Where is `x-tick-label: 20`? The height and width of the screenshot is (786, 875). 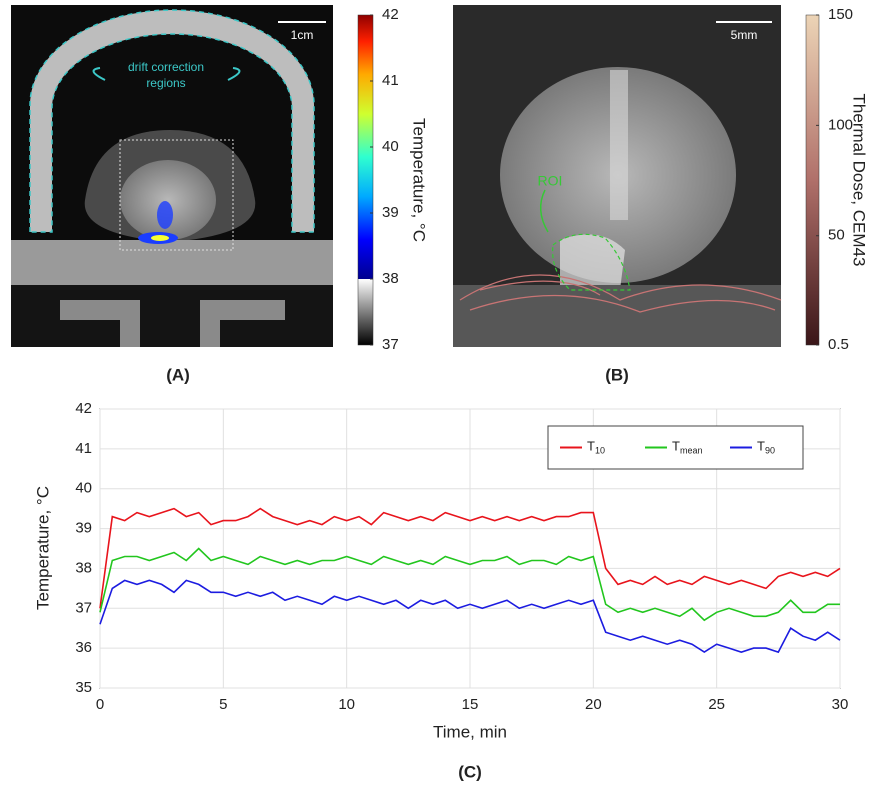
x-tick-label: 20 is located at coordinates (593, 704).